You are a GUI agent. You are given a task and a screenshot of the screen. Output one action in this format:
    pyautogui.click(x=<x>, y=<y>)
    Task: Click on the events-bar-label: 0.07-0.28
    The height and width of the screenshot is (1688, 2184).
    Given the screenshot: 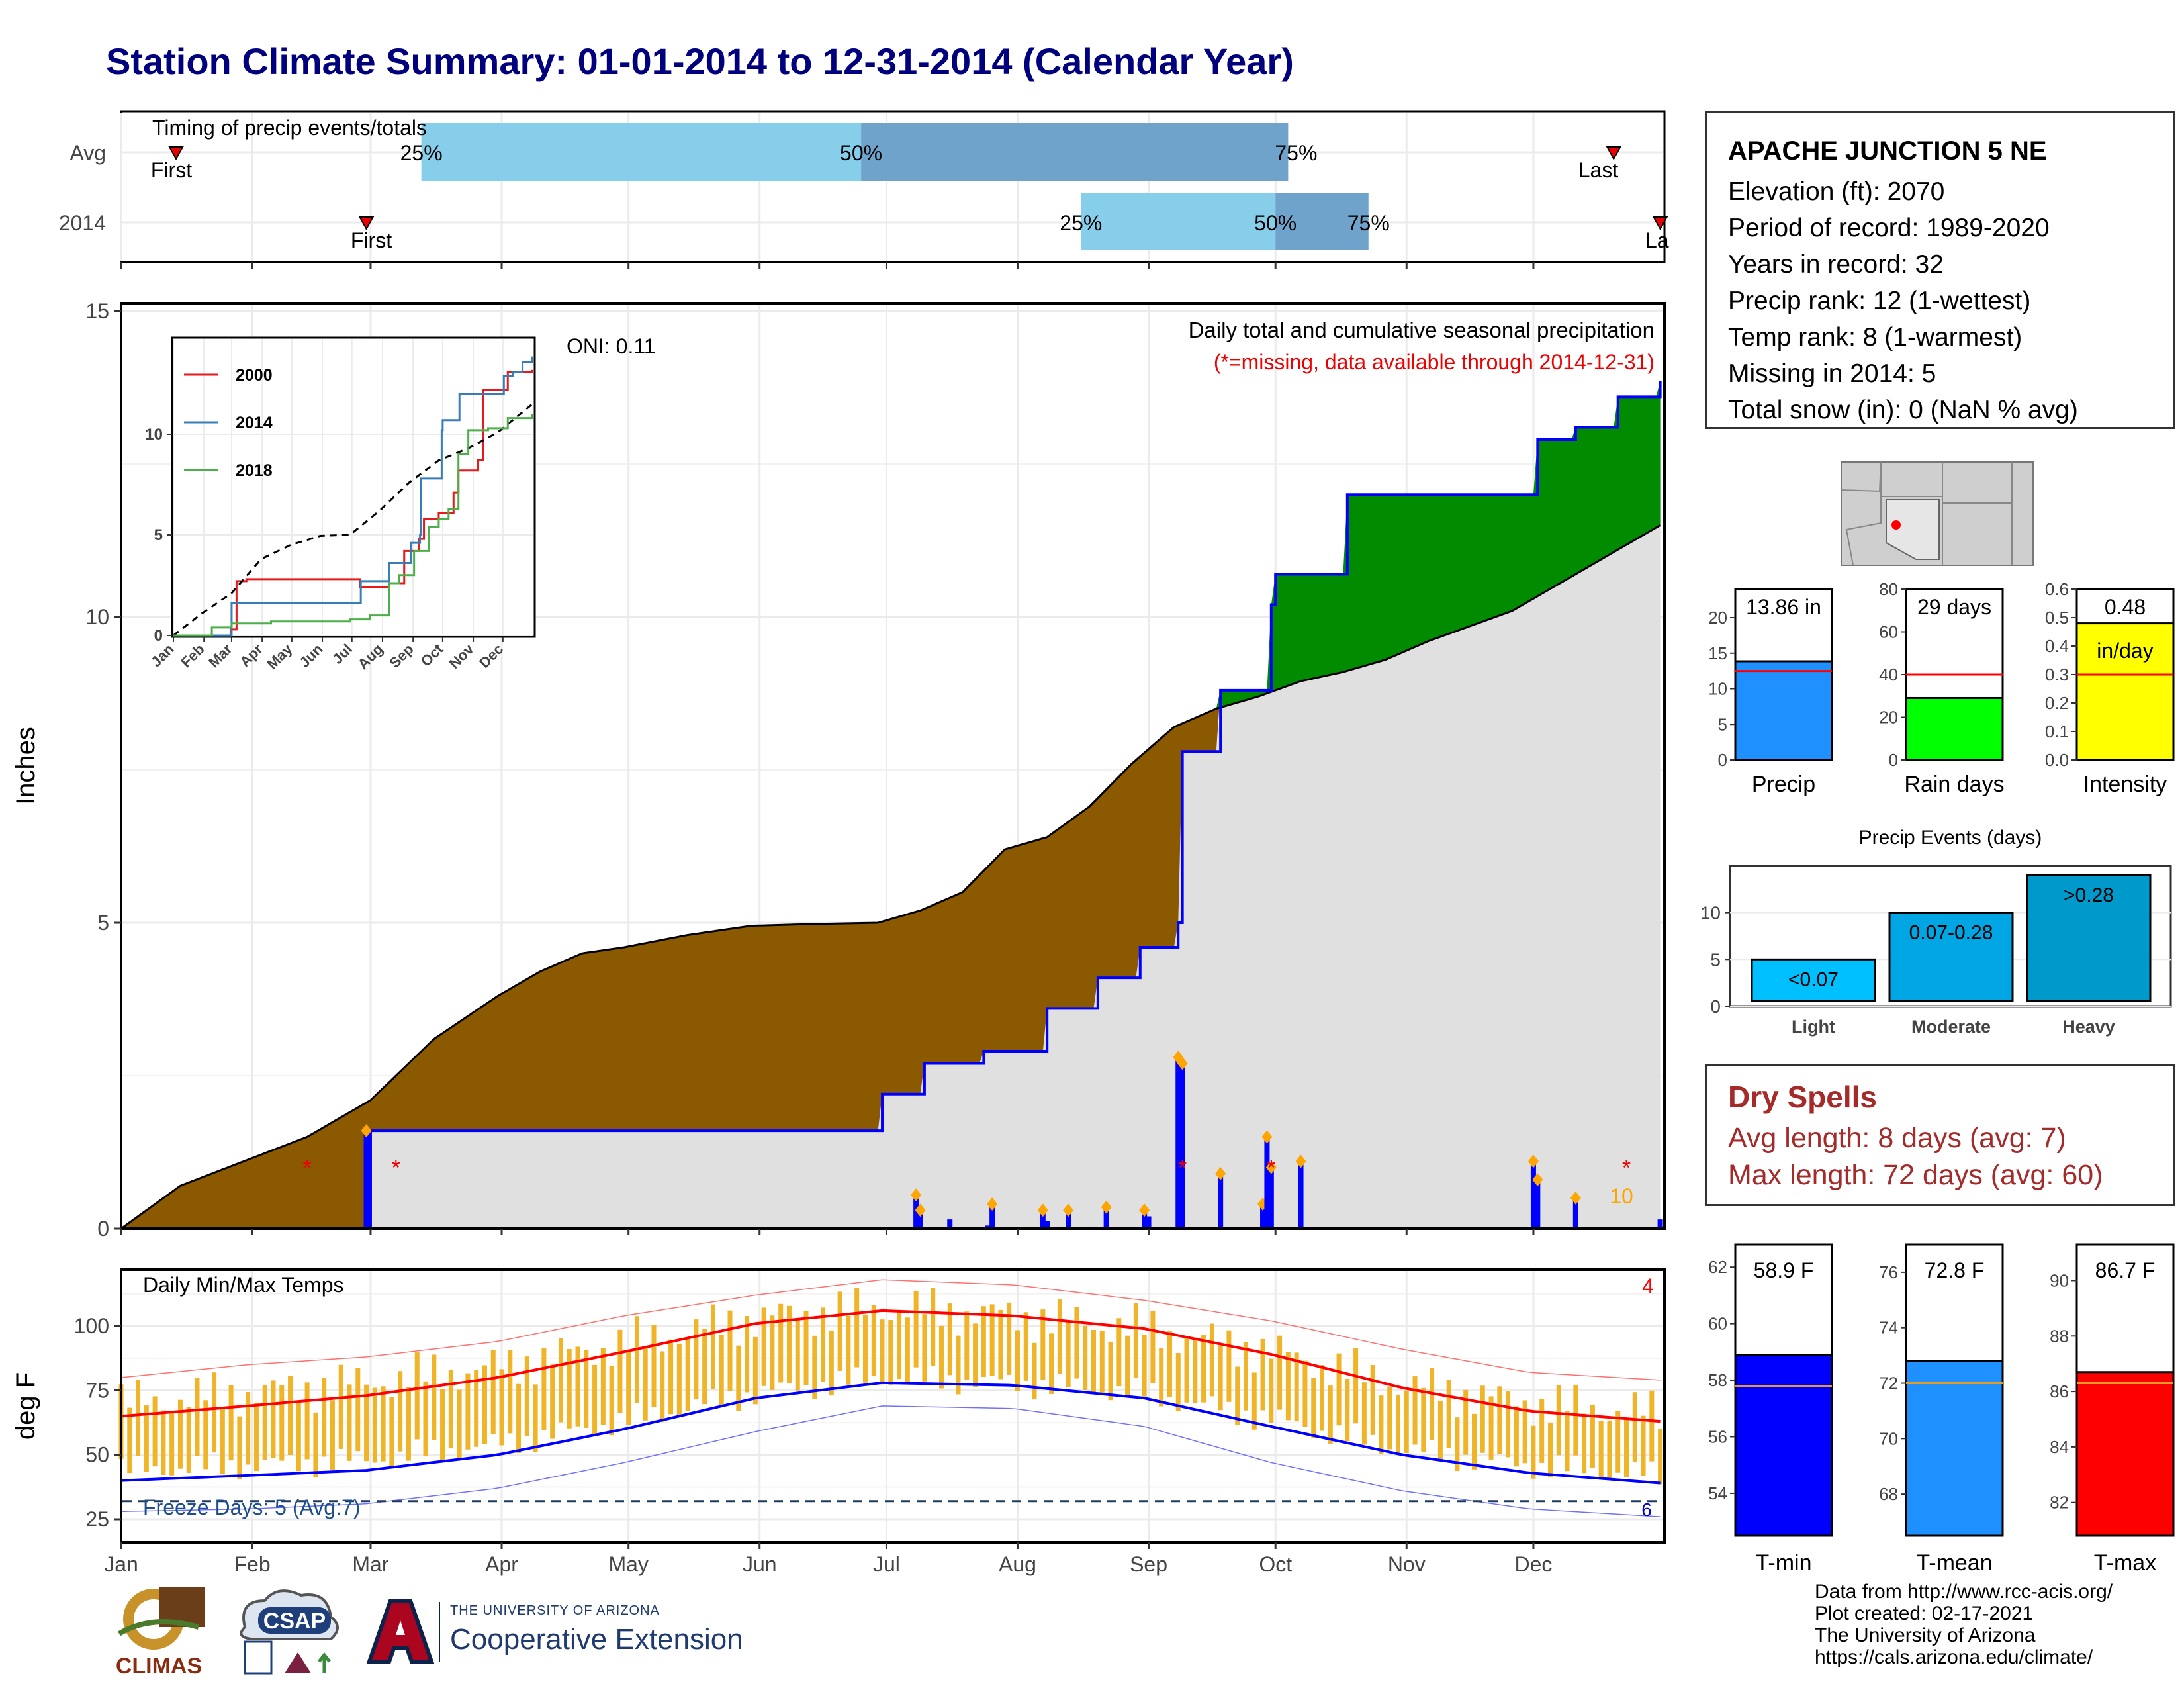 What is the action you would take?
    pyautogui.click(x=1951, y=933)
    